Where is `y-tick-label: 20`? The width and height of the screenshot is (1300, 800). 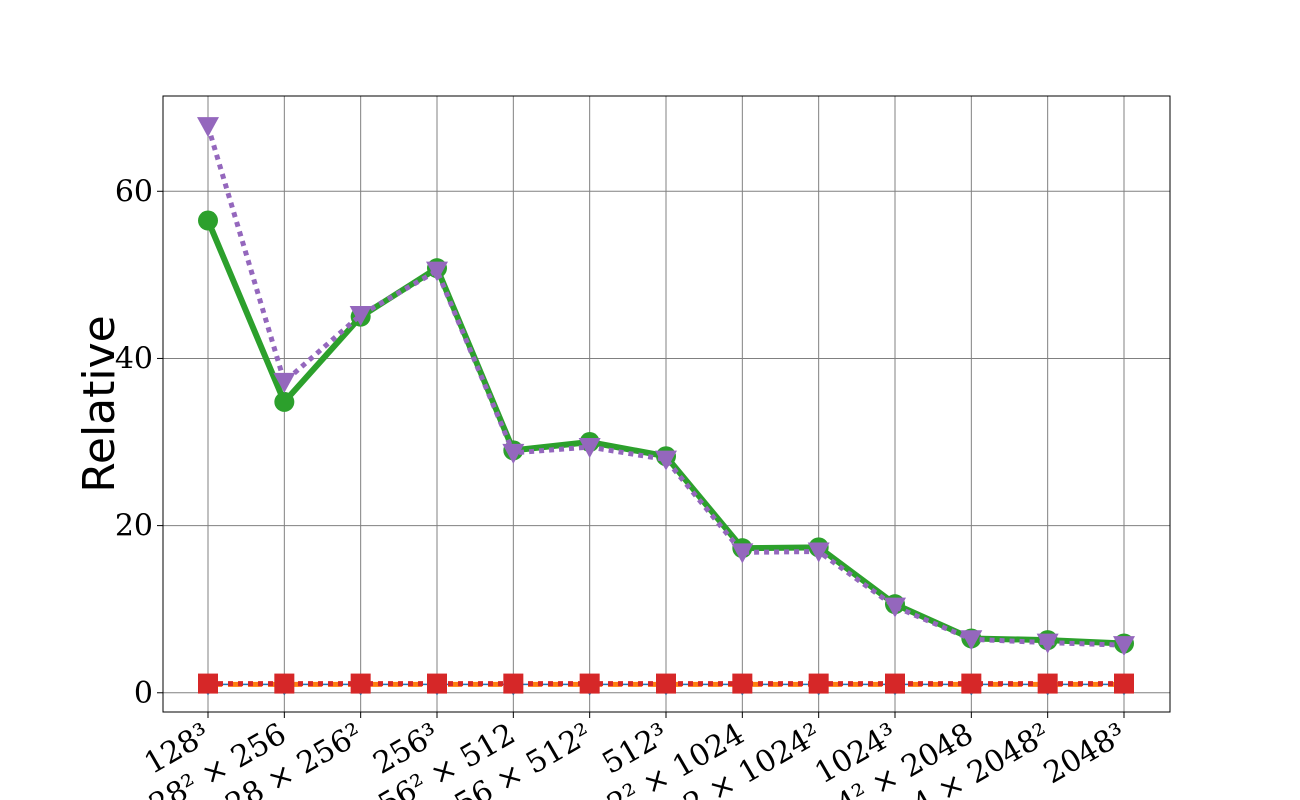 y-tick-label: 20 is located at coordinates (134, 526).